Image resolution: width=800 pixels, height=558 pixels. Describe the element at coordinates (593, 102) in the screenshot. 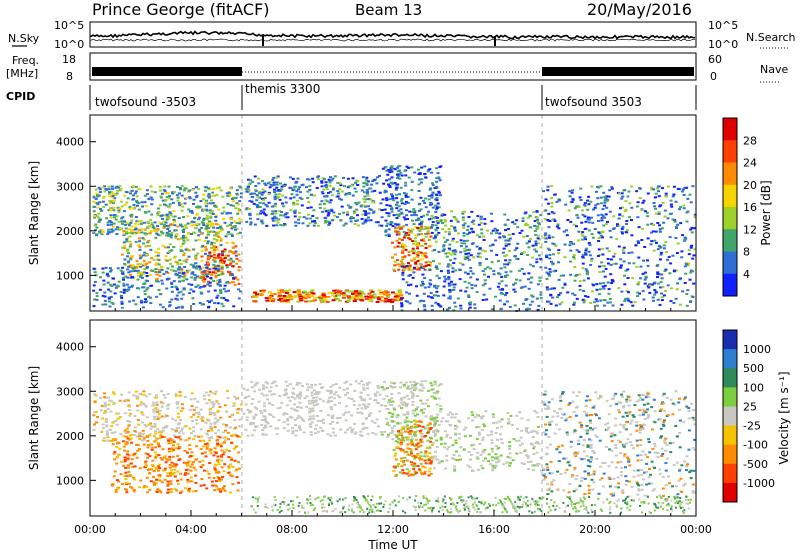

I see `cpid-entry-3: twofsound 3503` at that location.